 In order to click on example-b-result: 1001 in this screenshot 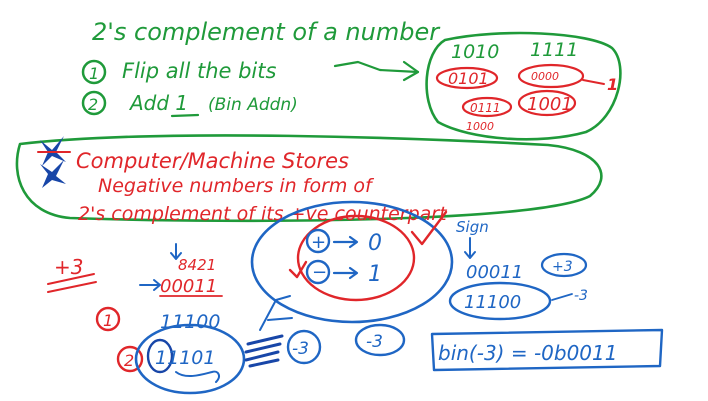, I will do `click(550, 104)`.